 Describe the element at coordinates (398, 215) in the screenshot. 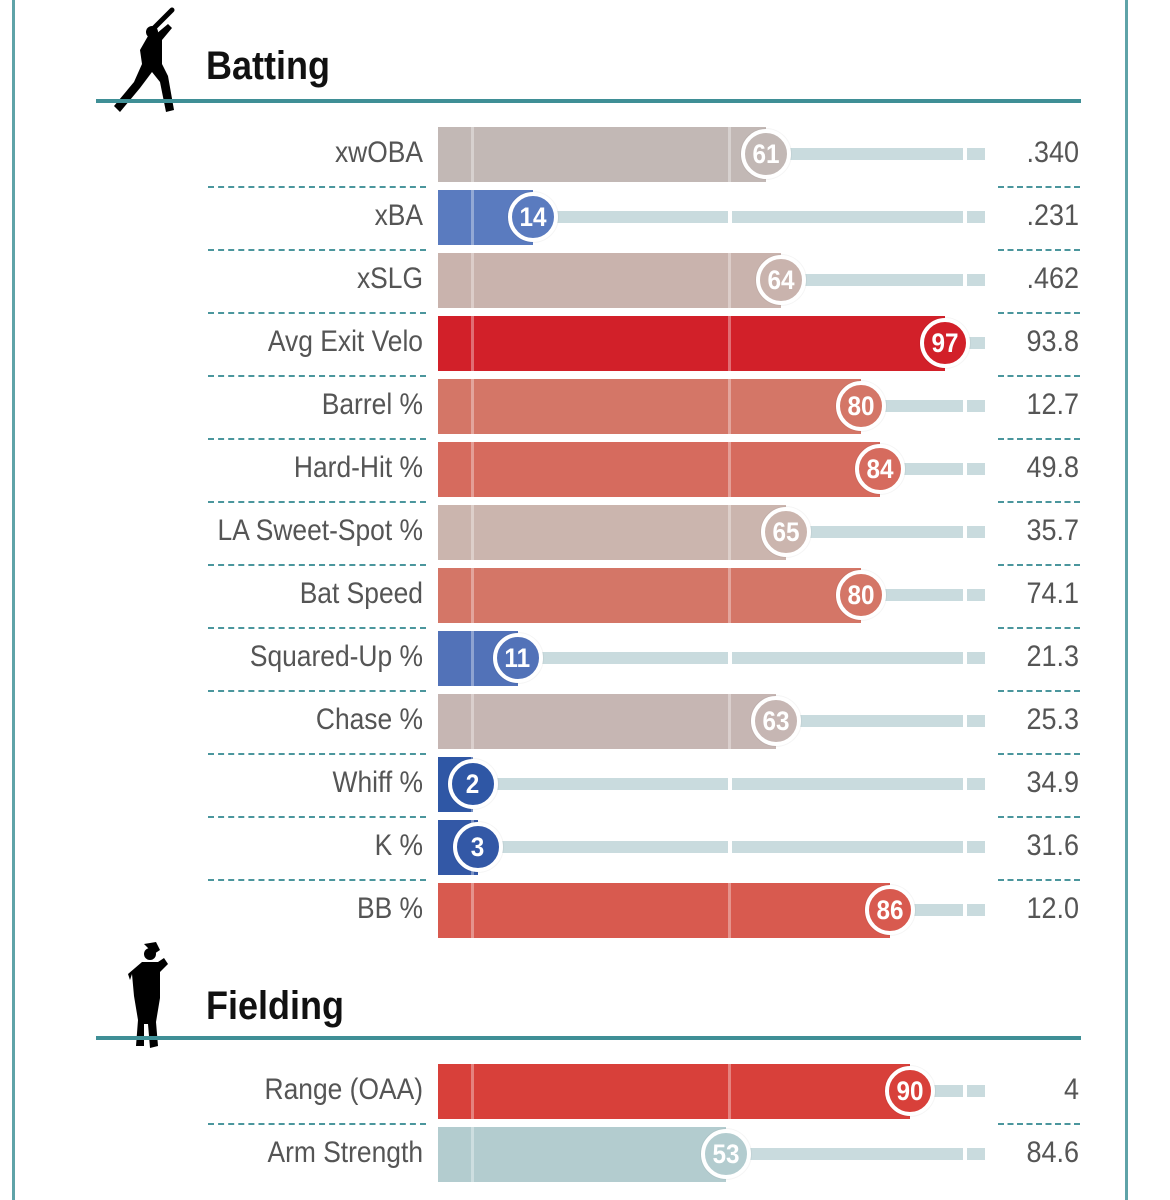

I see `row-label-xba: xBA` at that location.